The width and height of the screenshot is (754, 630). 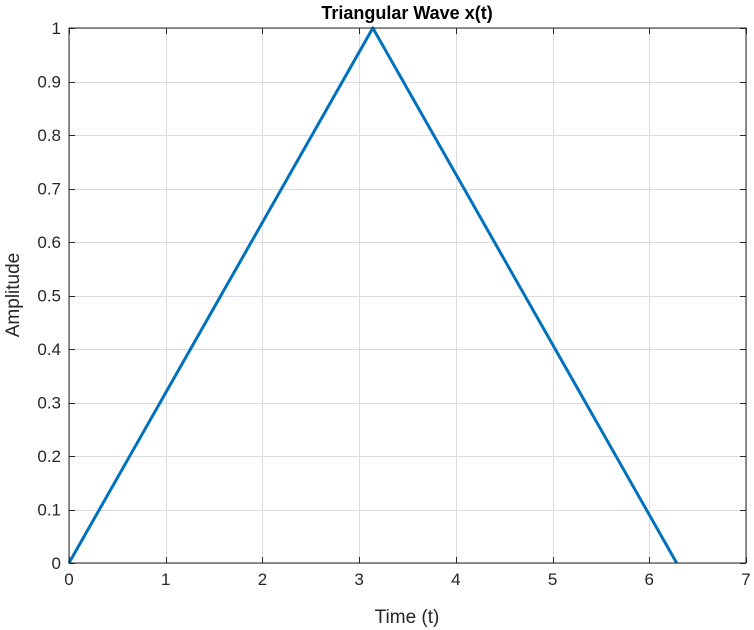 I want to click on y-tick-label: 0.2, so click(x=49, y=456).